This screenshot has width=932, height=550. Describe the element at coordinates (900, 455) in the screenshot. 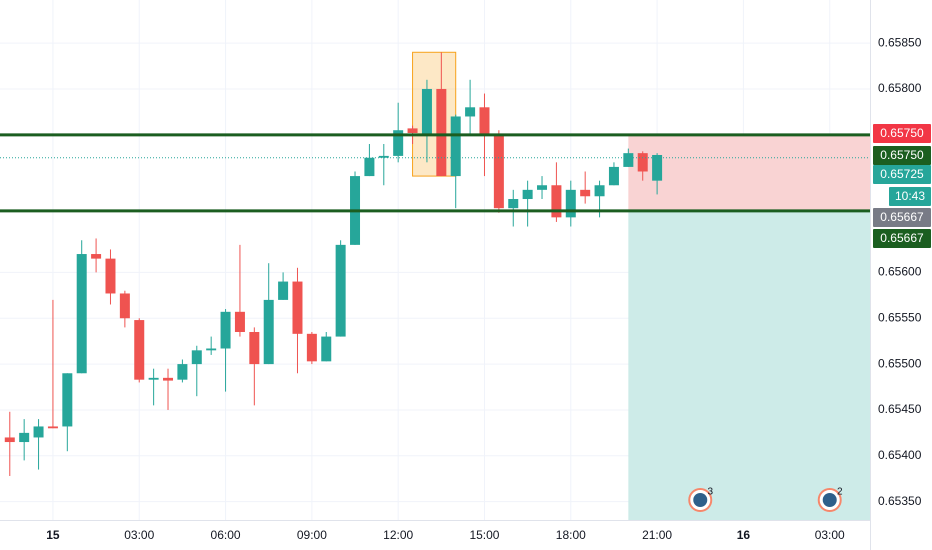

I see `y-tick-label: 0.65400` at that location.